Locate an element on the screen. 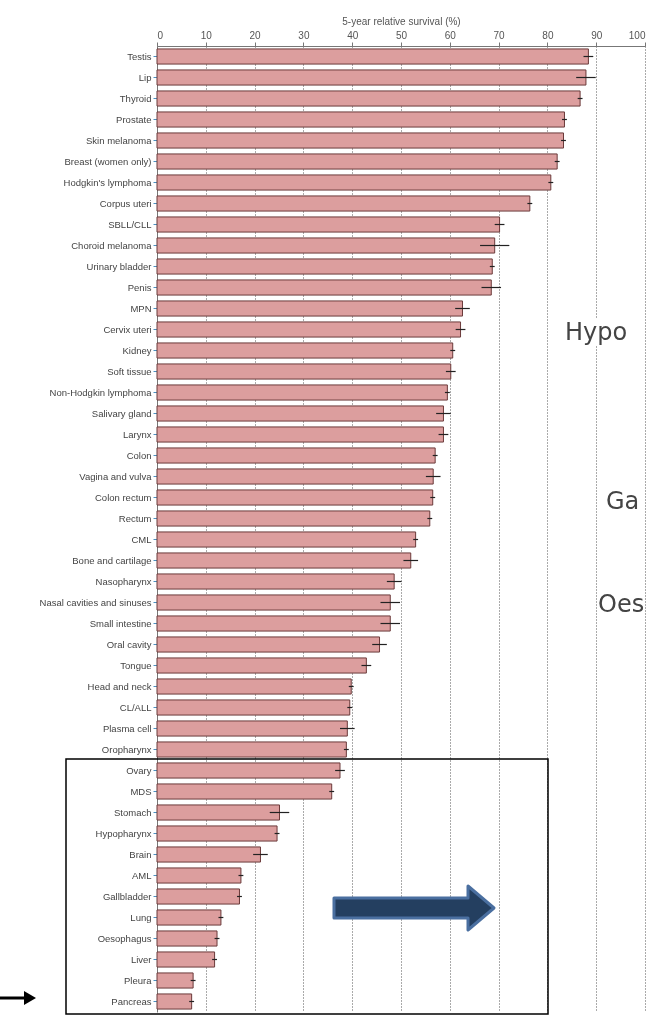 The height and width of the screenshot is (1016, 662). y-tick-label: CML is located at coordinates (141, 539).